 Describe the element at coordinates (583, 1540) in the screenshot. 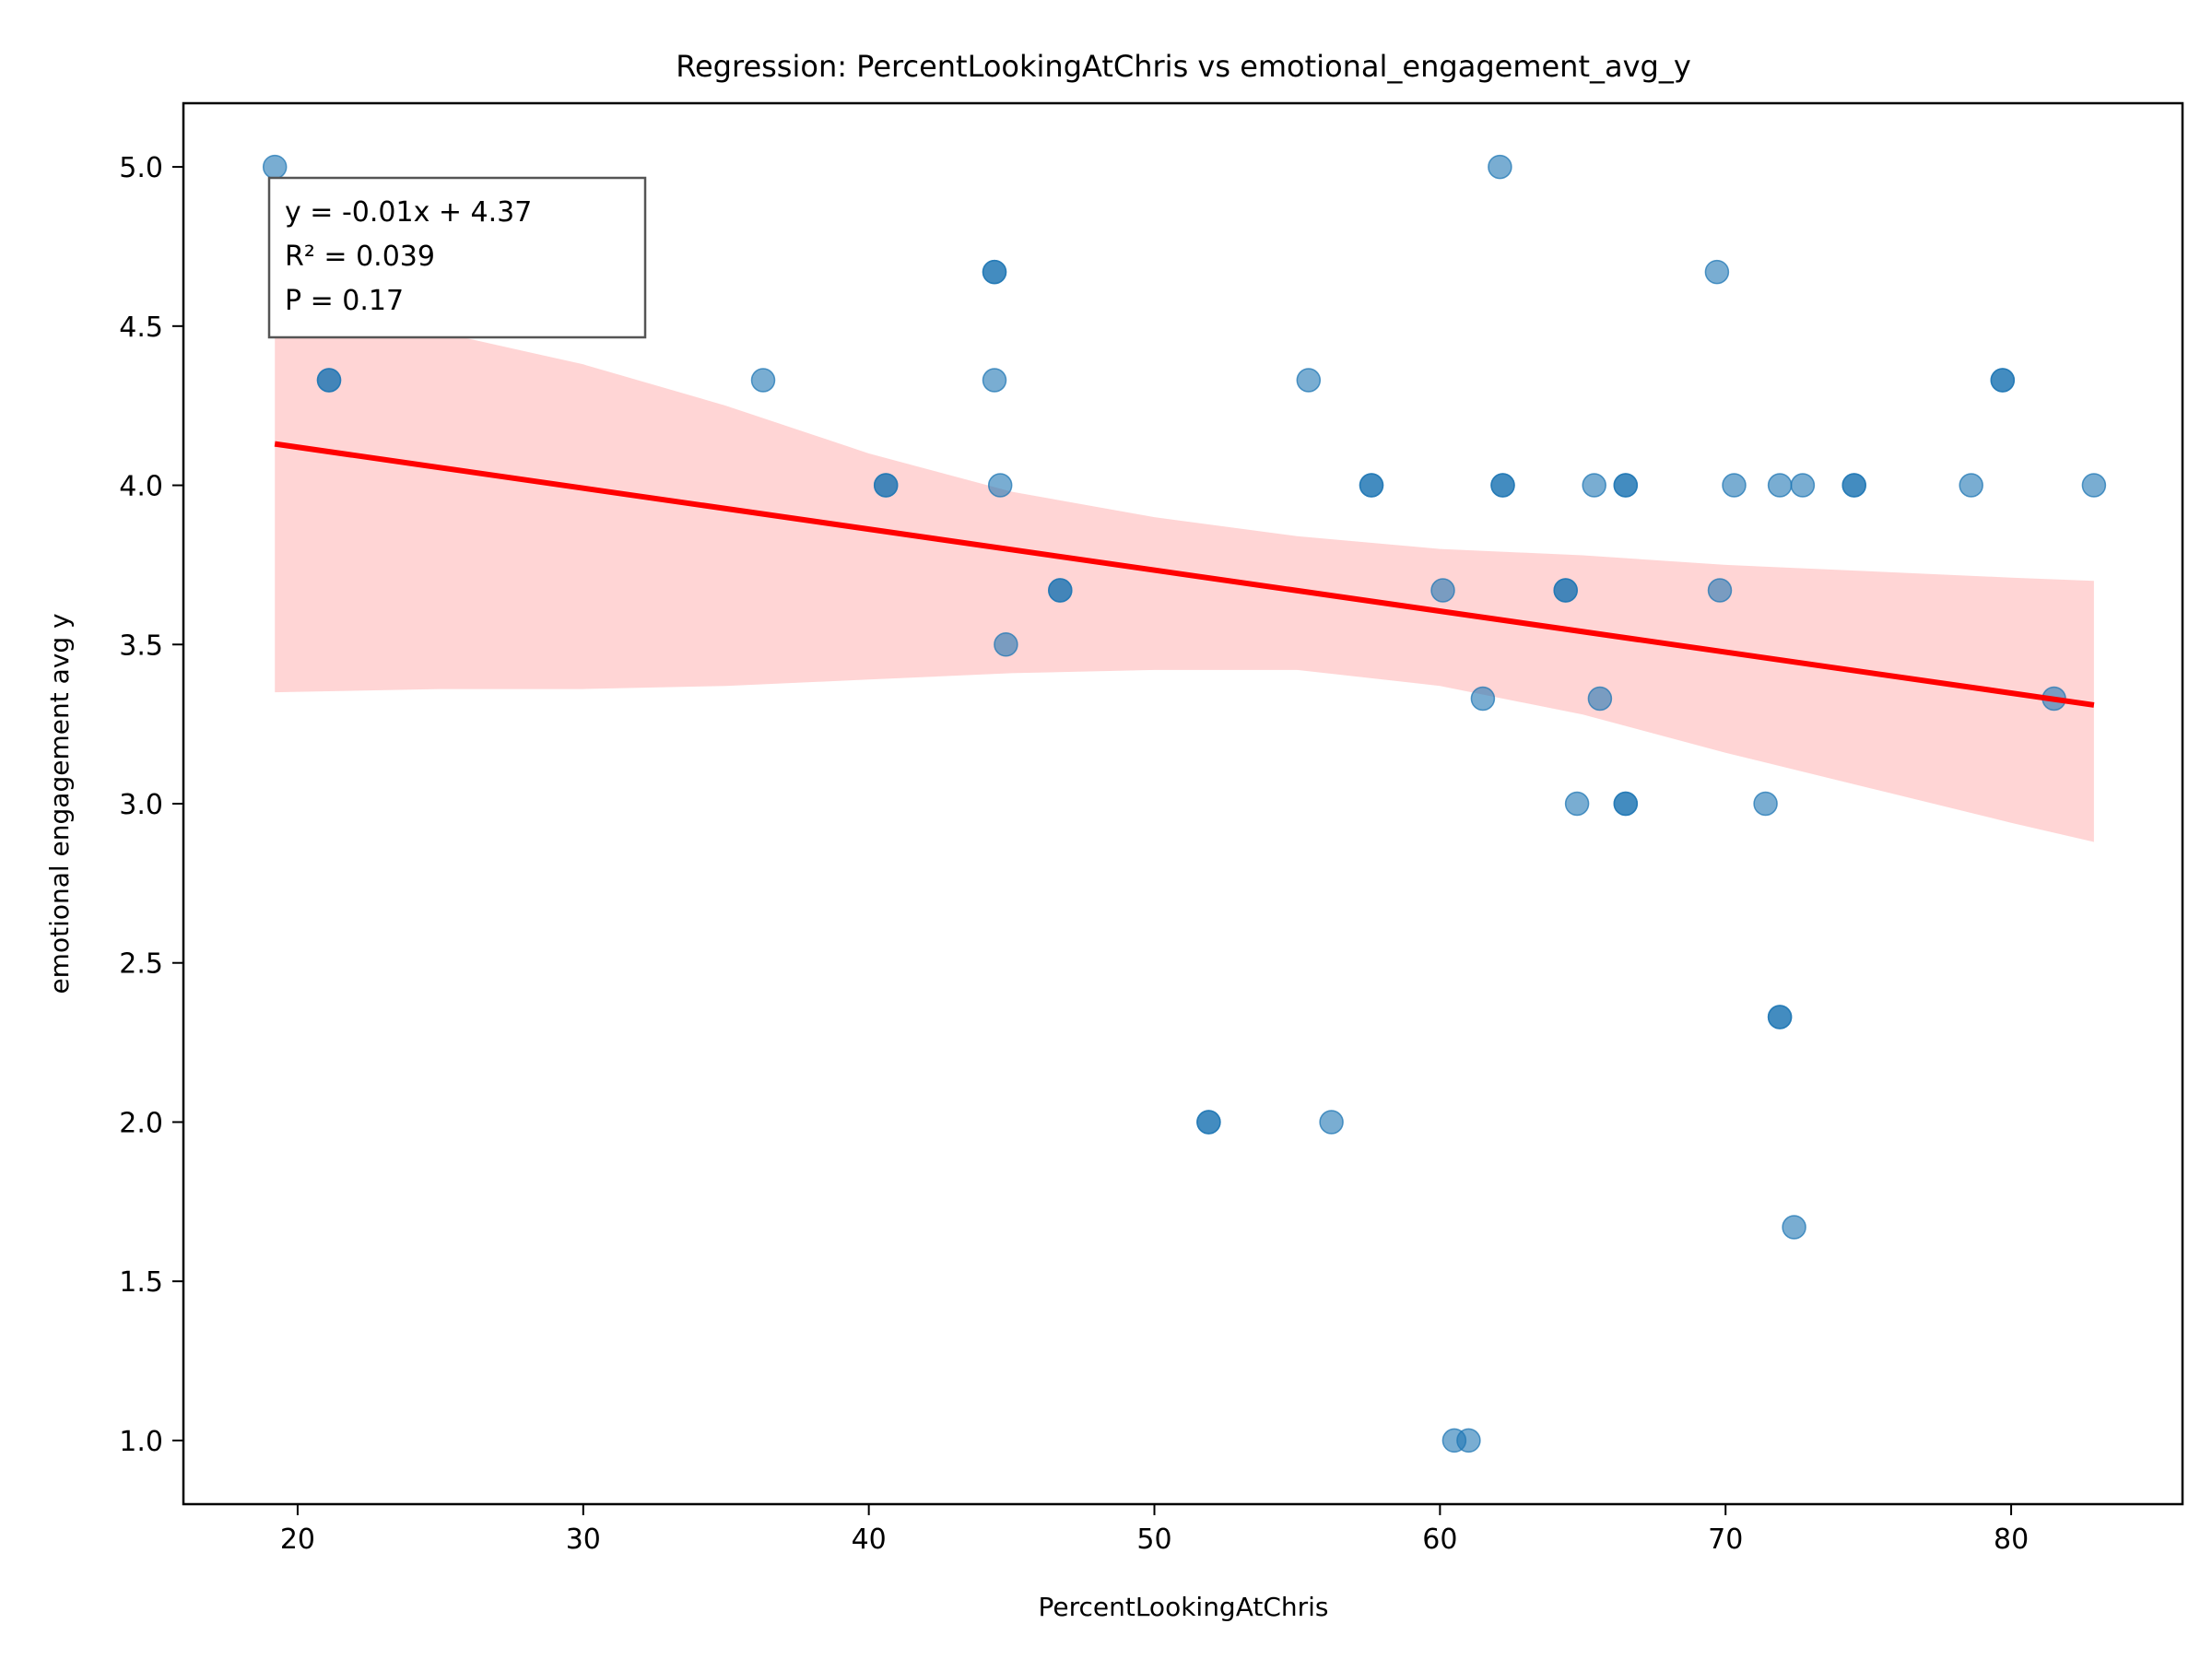

I see `x-tick-label: 30` at that location.